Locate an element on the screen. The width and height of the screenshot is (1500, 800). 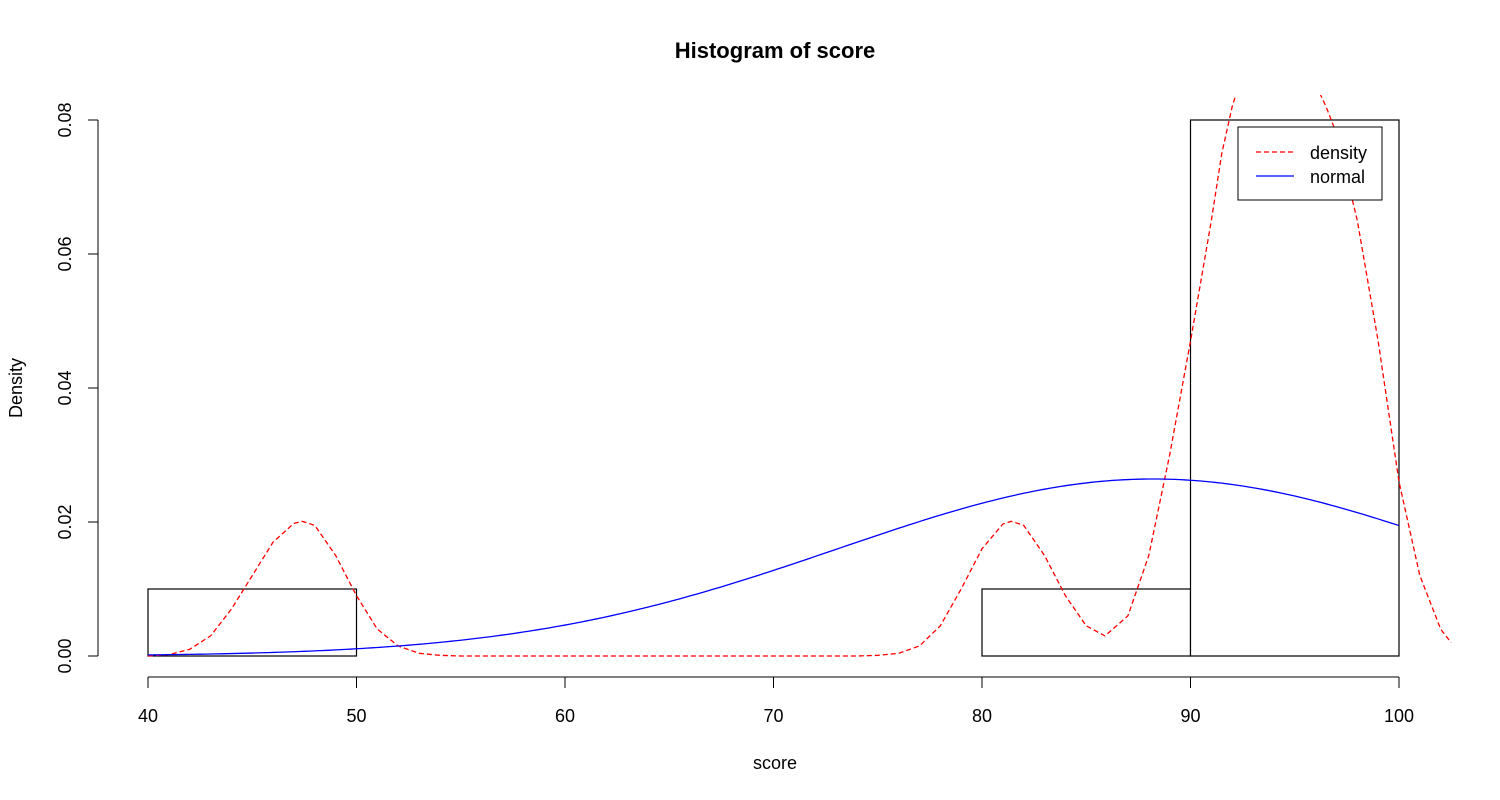
x-tick-label: 90 is located at coordinates (1190, 716).